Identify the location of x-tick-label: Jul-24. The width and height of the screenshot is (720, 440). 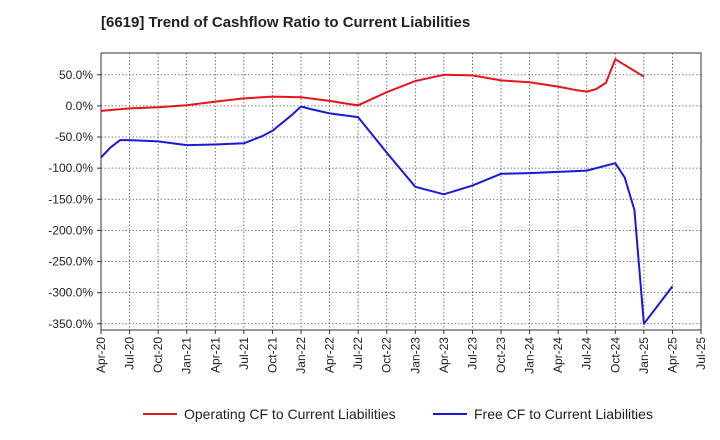
(587, 353).